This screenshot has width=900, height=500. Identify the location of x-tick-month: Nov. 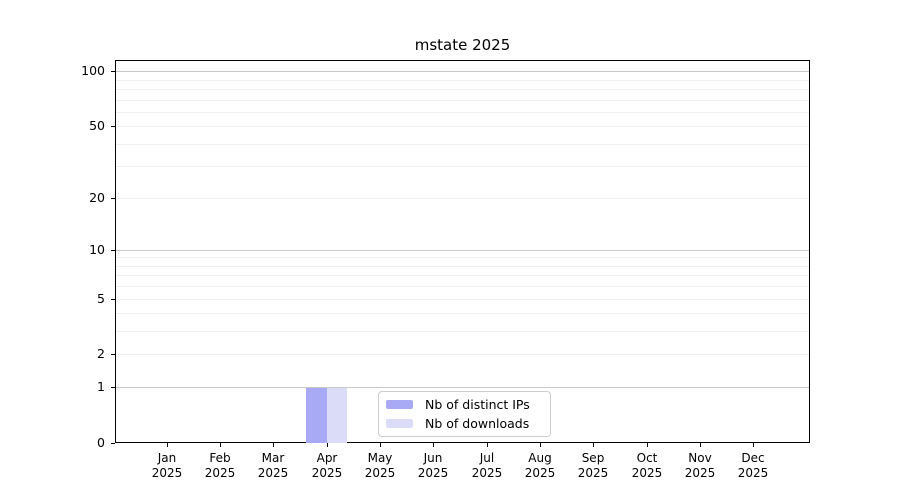
(700, 458).